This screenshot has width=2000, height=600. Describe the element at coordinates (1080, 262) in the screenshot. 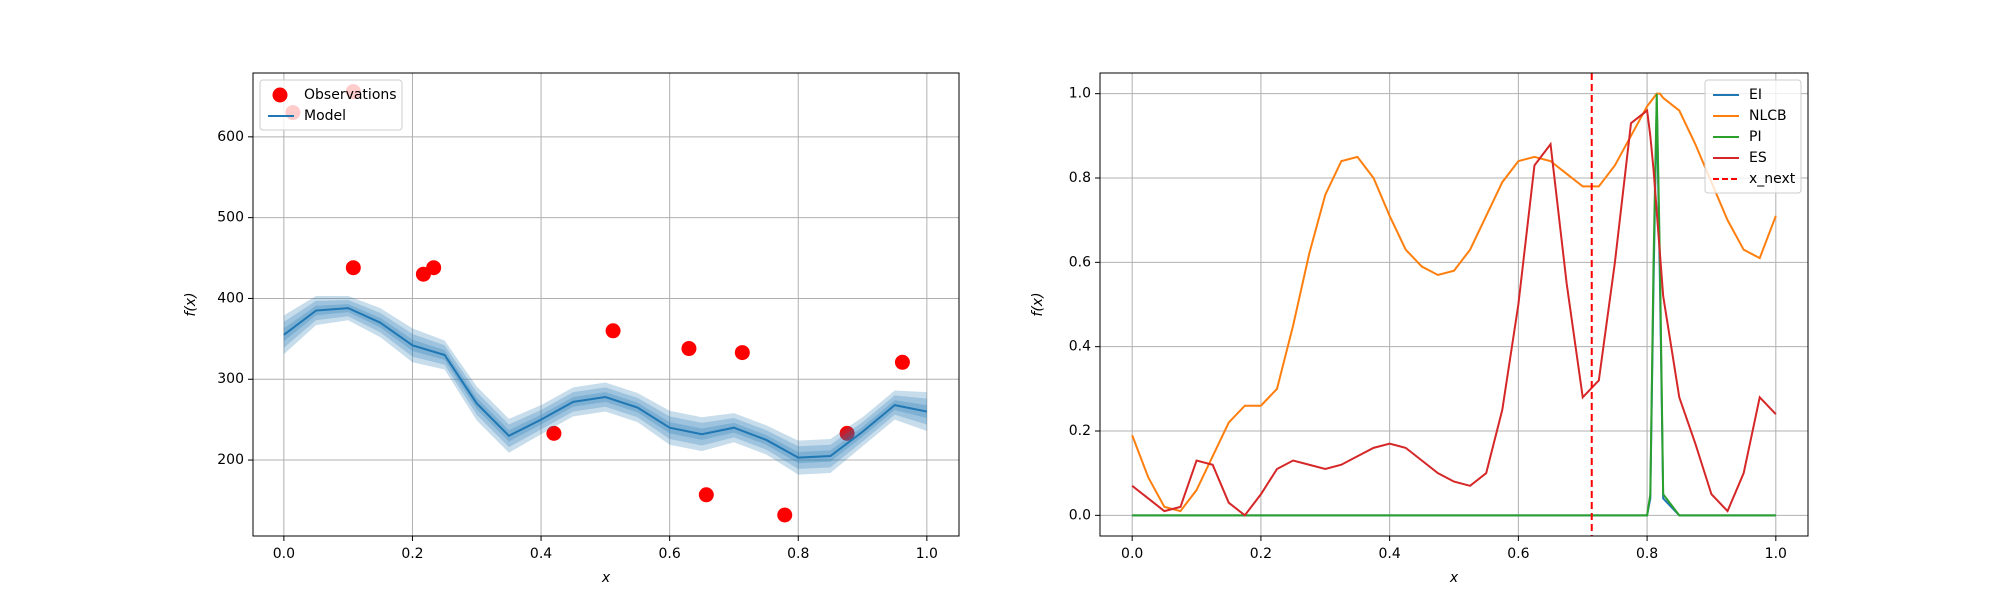

I see `y-tick-label: 0.6` at that location.